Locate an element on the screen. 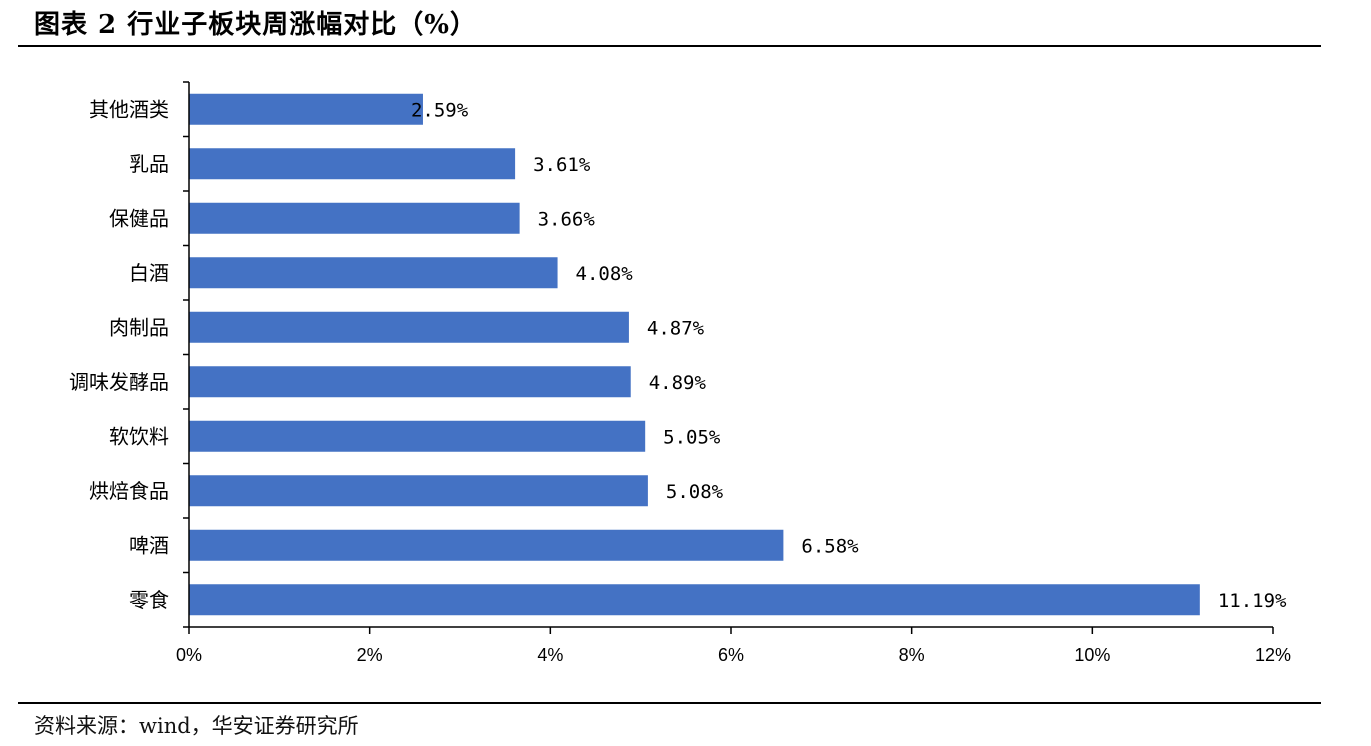 Image resolution: width=1371 pixels, height=746 pixels. category-label: 烘焙食品 is located at coordinates (129, 491).